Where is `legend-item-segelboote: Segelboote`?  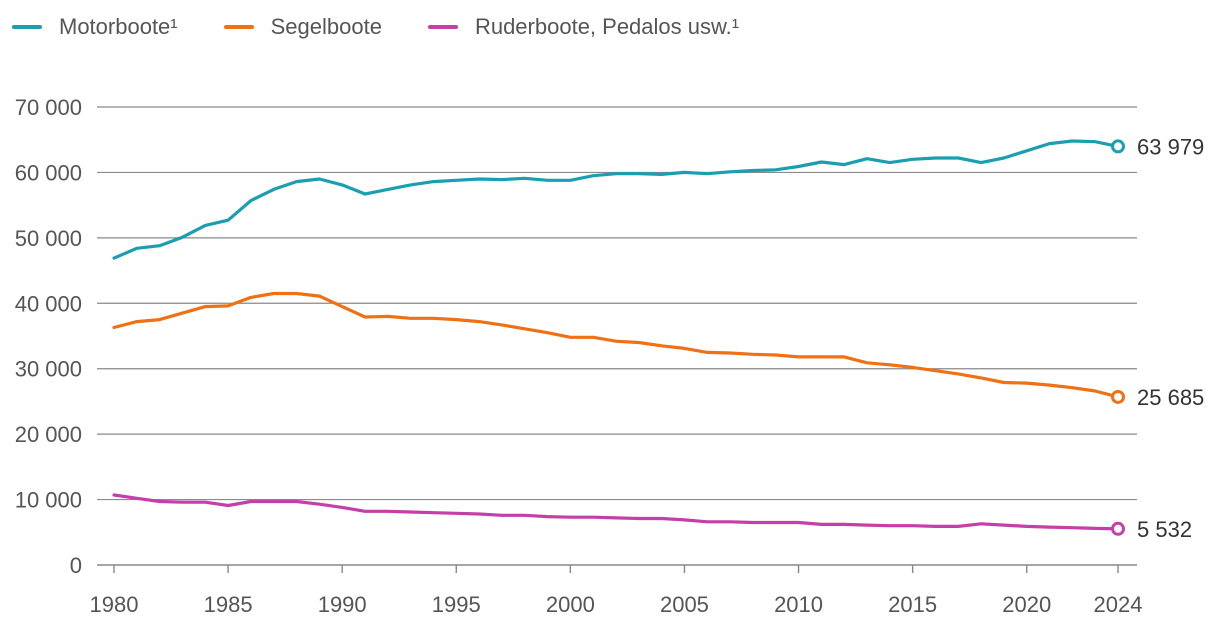
legend-item-segelboote: Segelboote is located at coordinates (302, 27).